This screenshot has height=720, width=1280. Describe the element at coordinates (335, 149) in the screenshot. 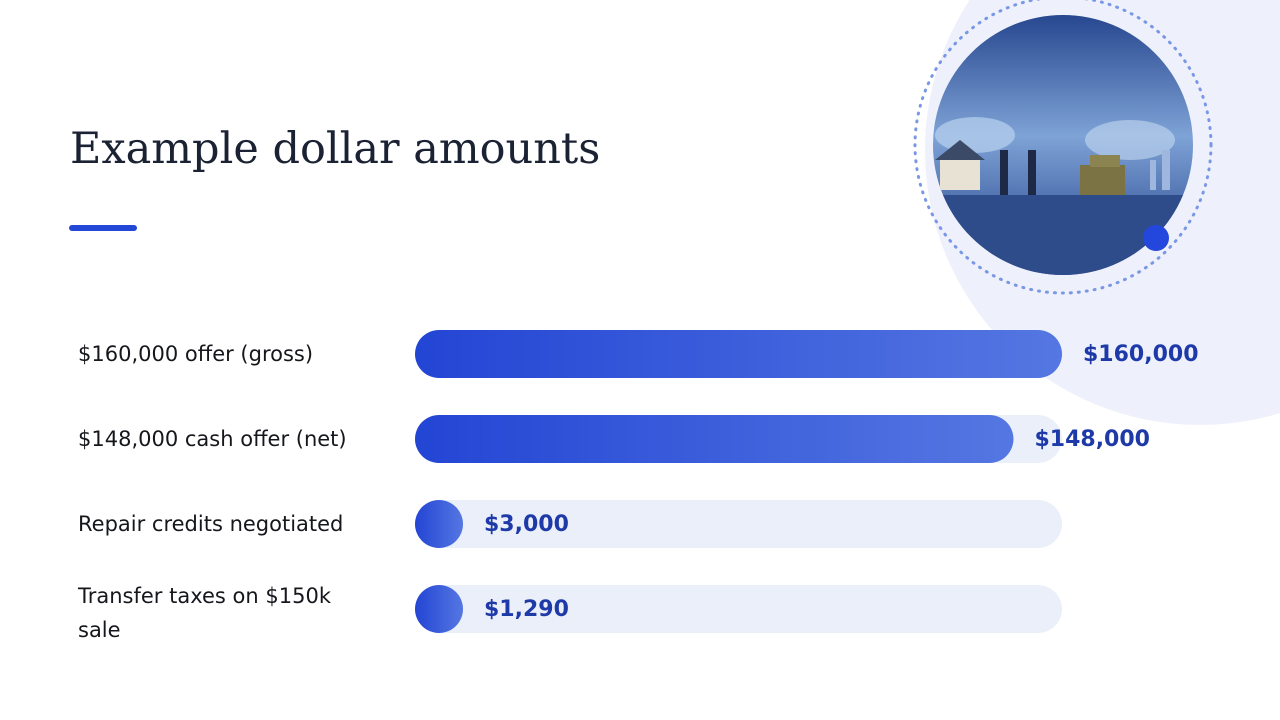

I see `slide-title: Example dollar amounts` at that location.